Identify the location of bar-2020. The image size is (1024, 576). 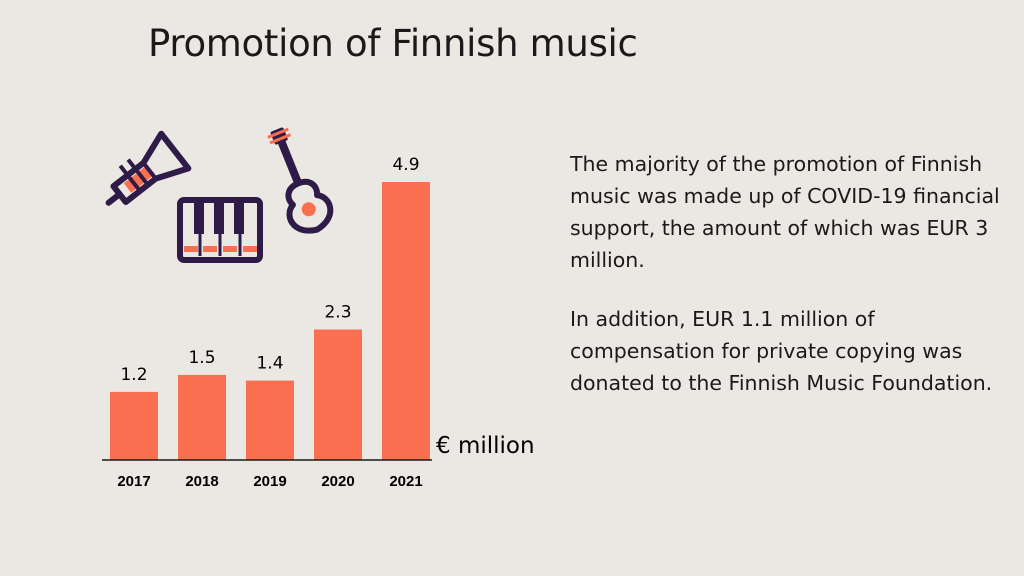
(338, 394).